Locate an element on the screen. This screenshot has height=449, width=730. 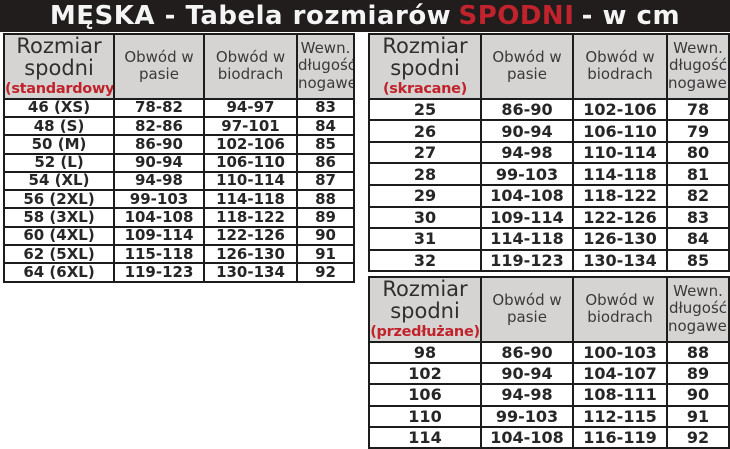
size-column-header: Rozmiar spodni (przedłużane) is located at coordinates (425, 309).